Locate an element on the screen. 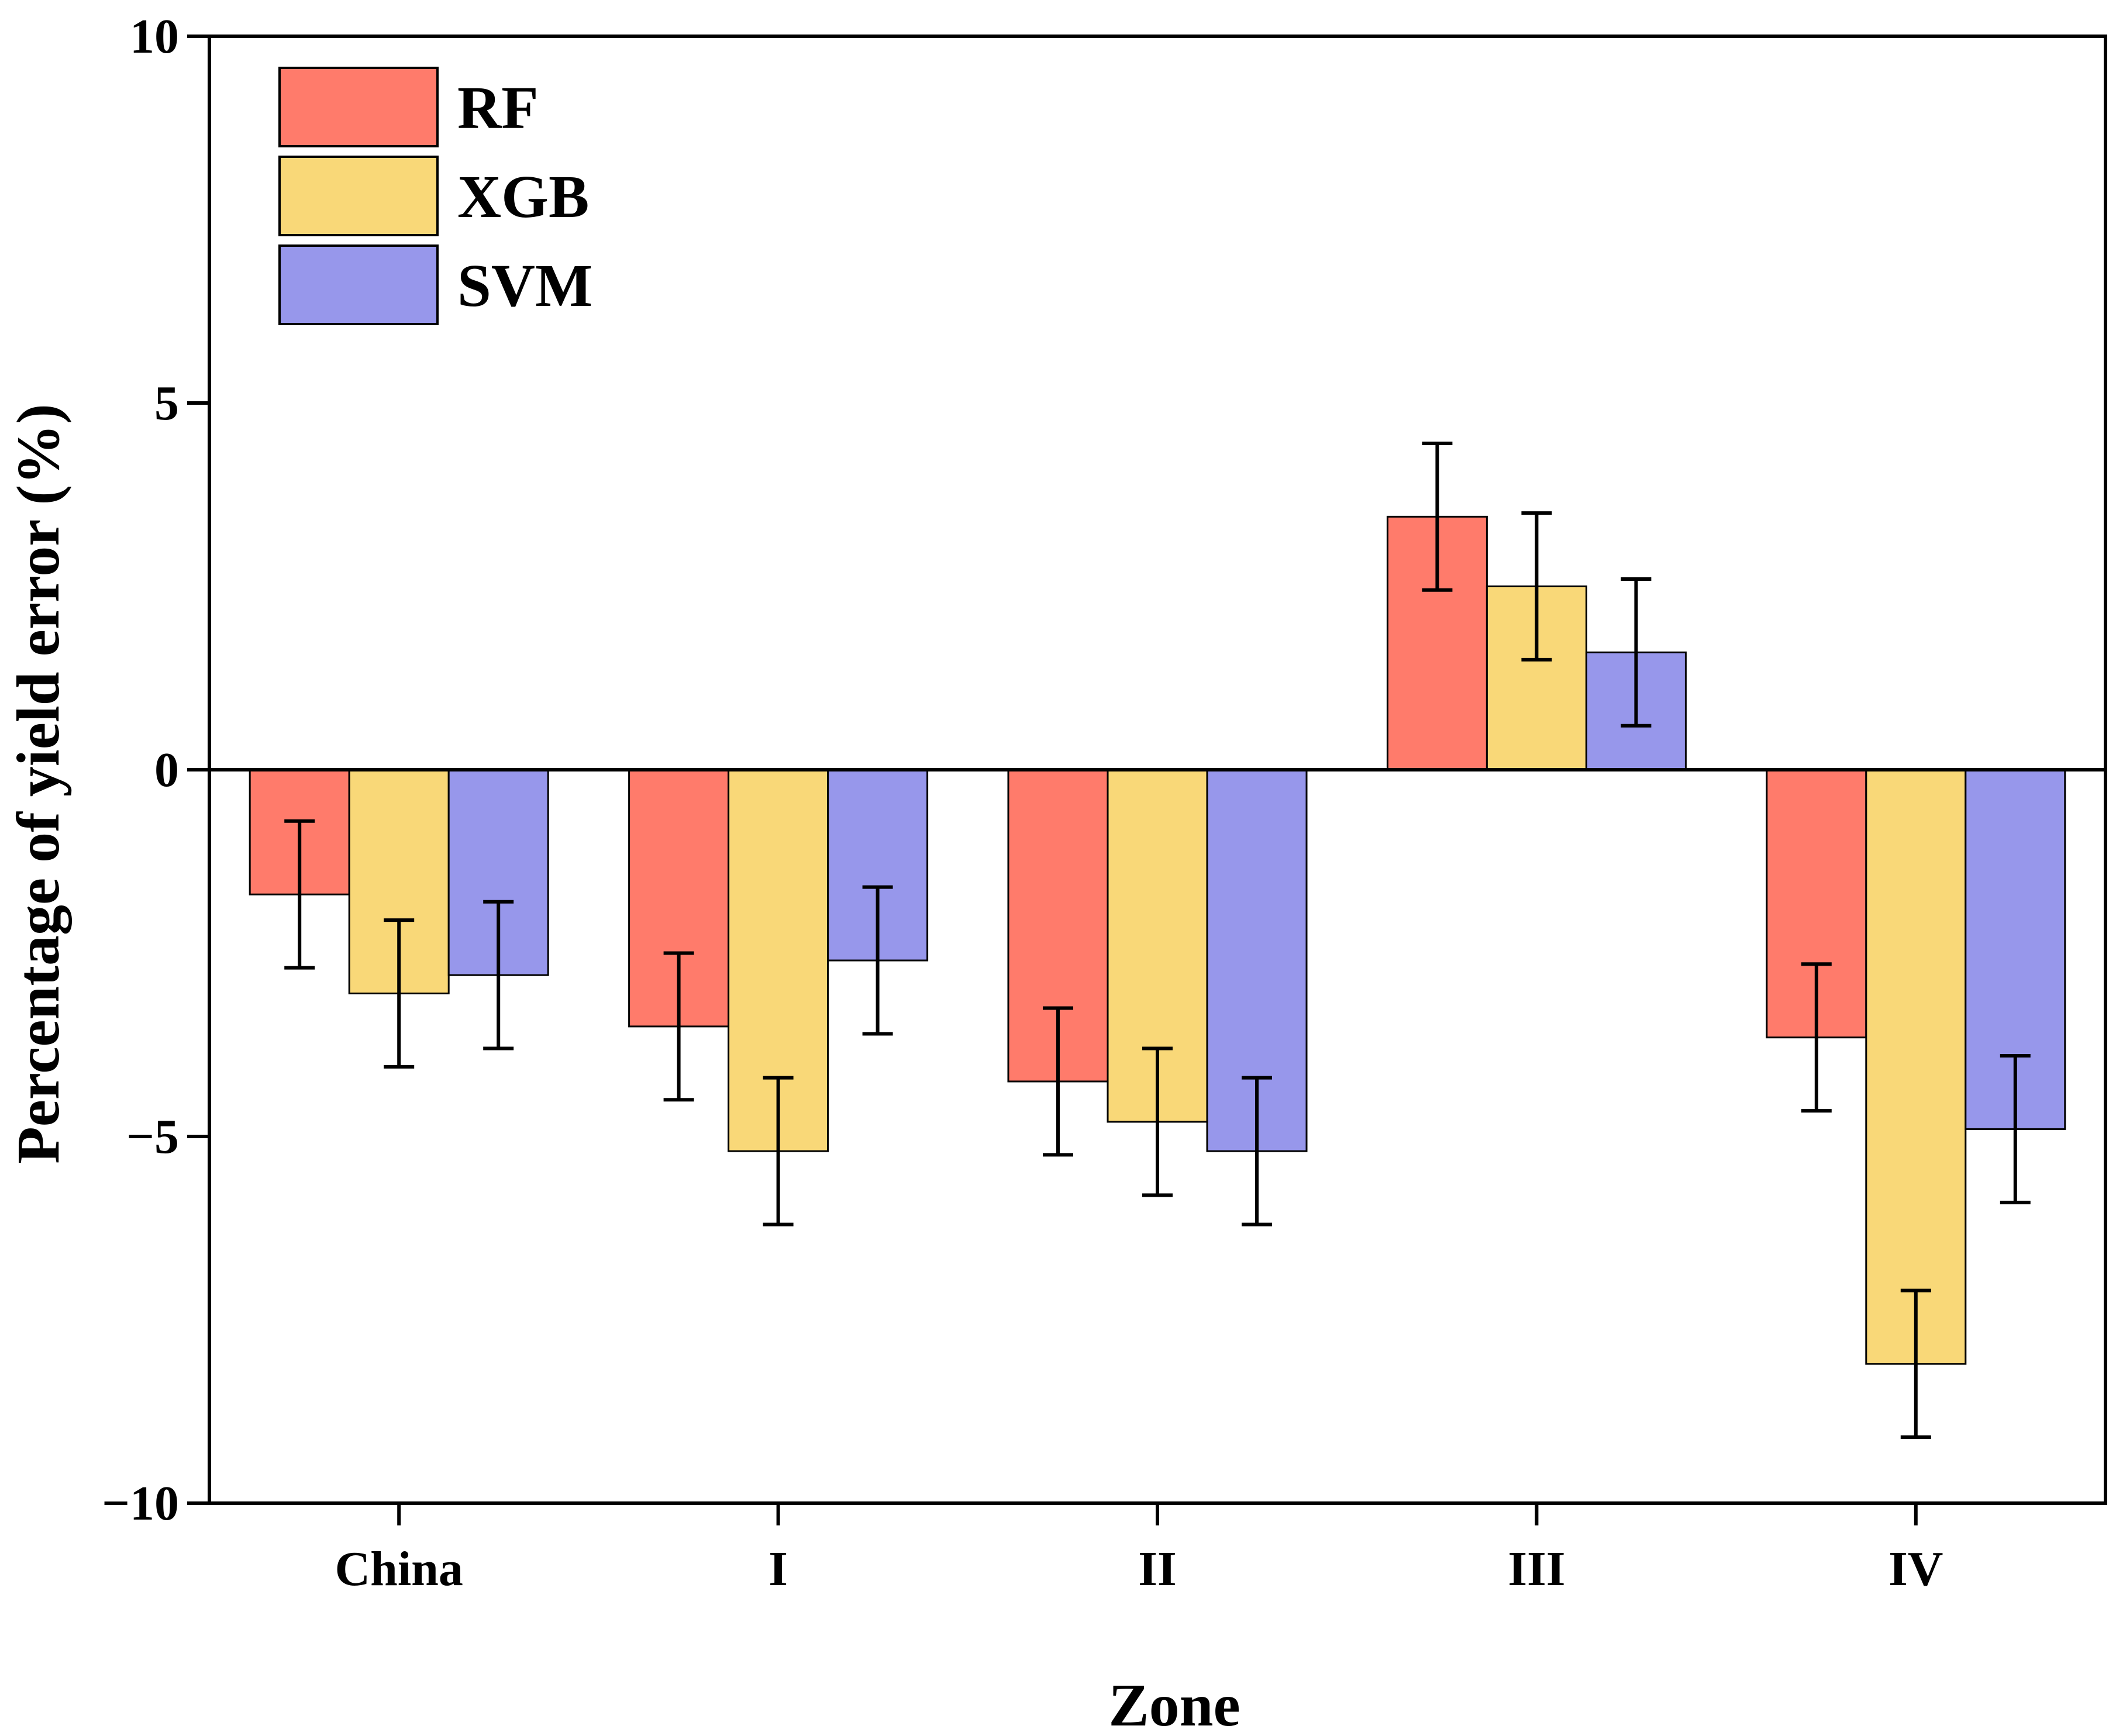  bar-xgb-iv is located at coordinates (1916, 1067).